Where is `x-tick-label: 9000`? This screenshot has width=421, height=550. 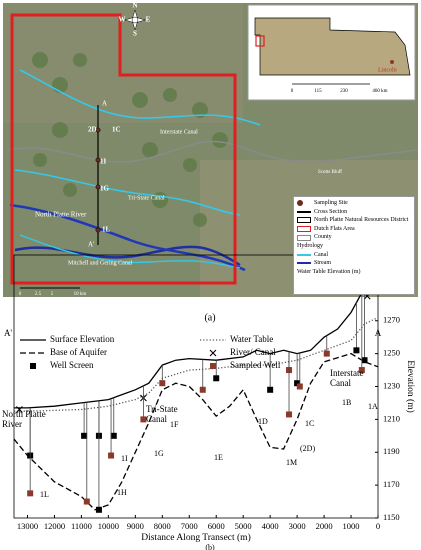 x-tick-label: 9000 is located at coordinates (135, 526).